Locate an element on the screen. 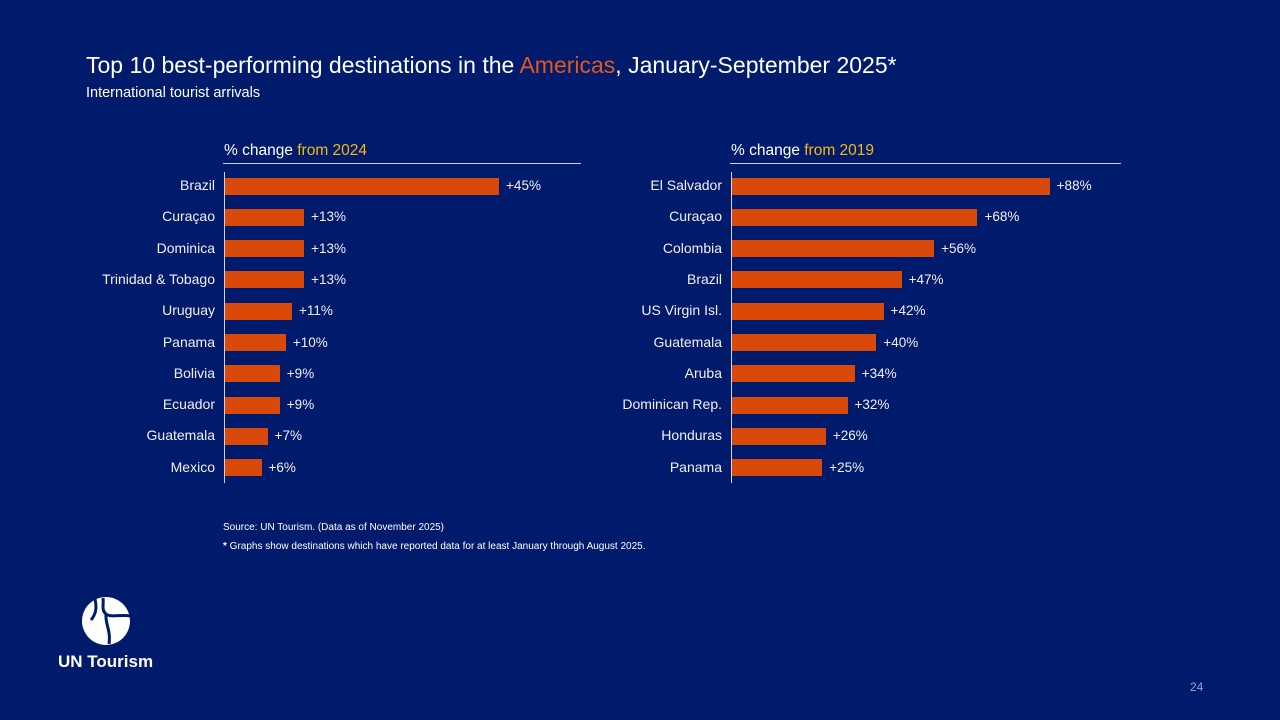  category-label: Trinidad & Tobago is located at coordinates (158, 278).